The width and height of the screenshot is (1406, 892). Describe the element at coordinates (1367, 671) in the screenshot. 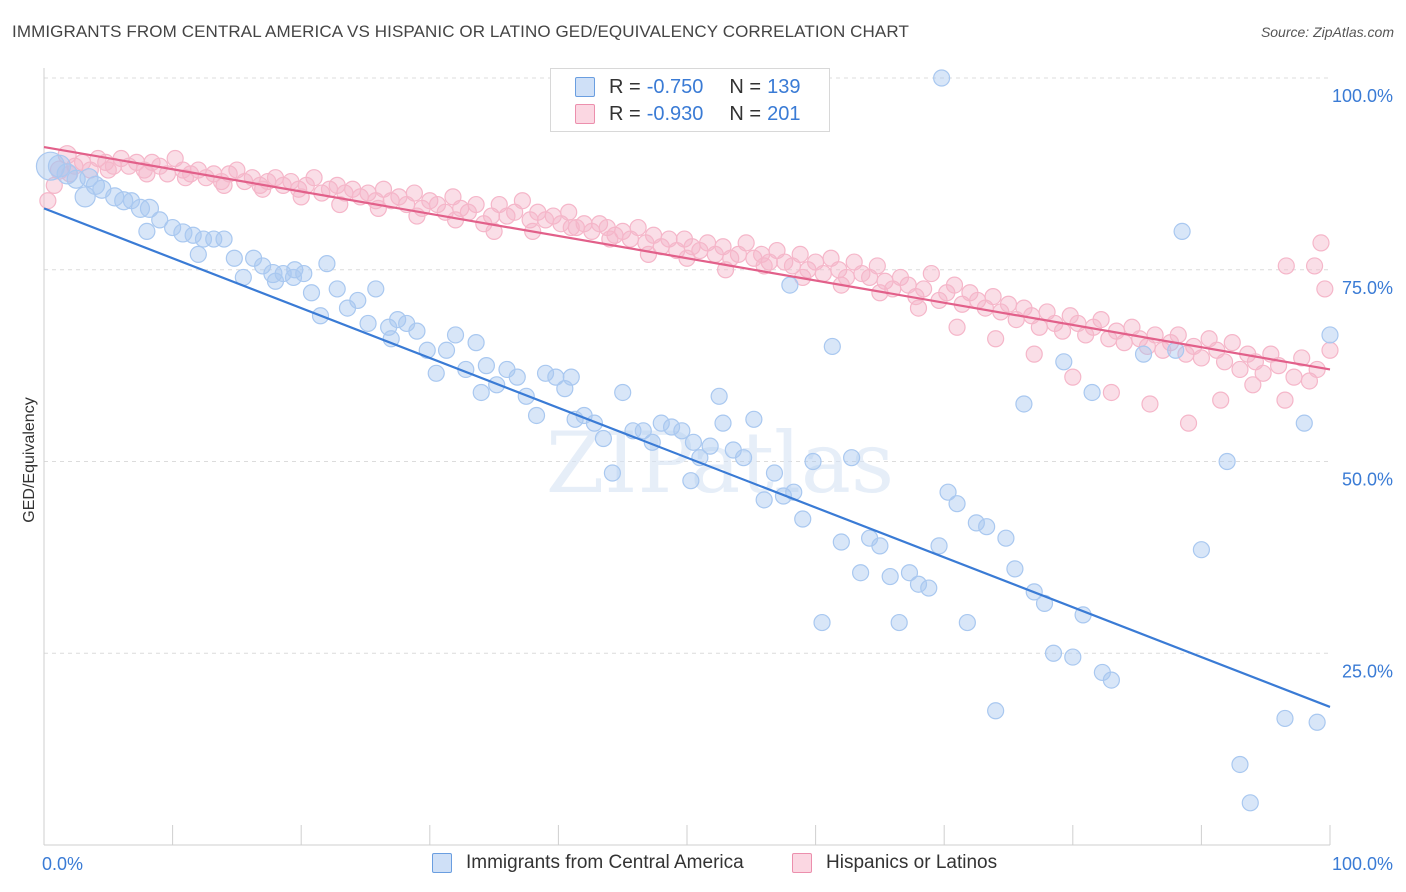

I see `y-tick-label: 25.0%` at that location.